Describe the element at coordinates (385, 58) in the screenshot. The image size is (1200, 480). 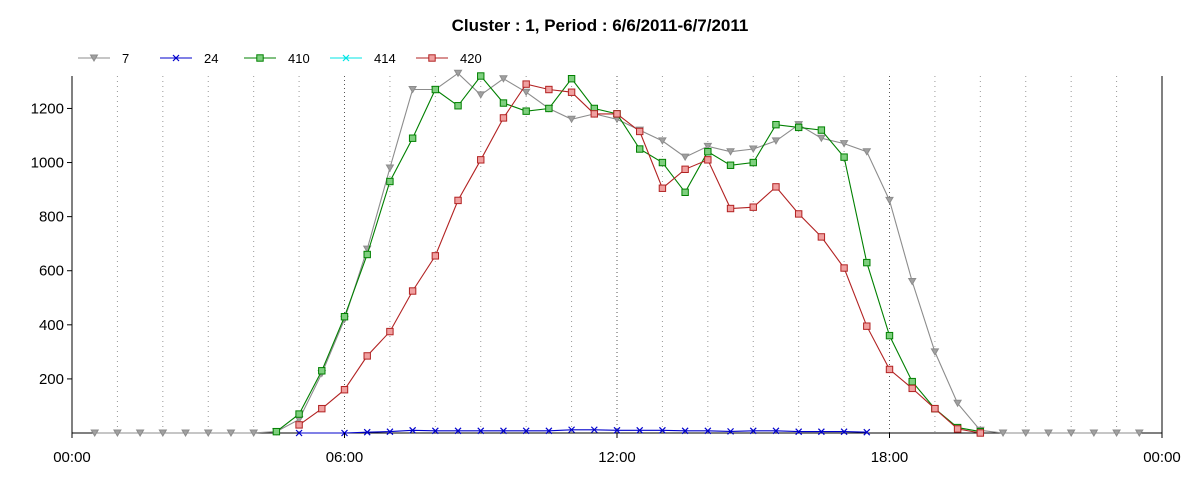
I see `legend-label: 414` at that location.